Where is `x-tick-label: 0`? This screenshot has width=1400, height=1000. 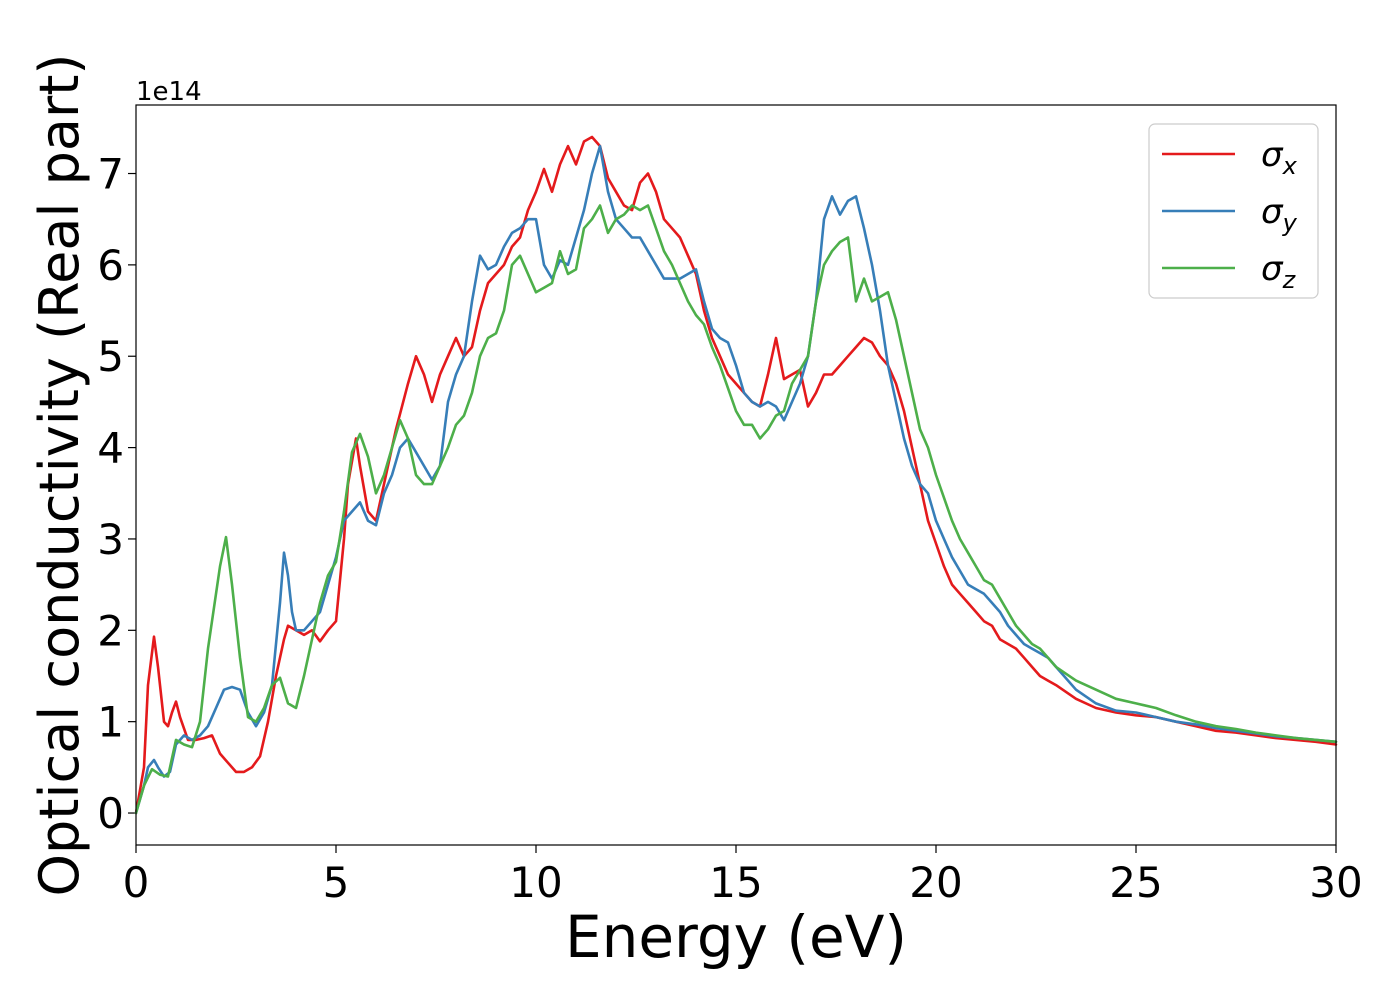
x-tick-label: 0 is located at coordinates (136, 882).